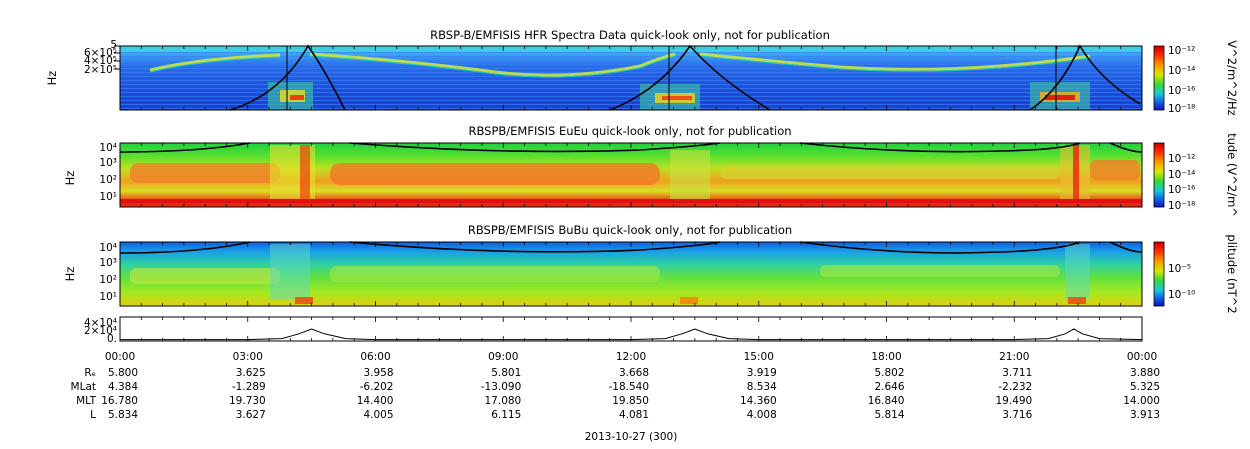 Image resolution: width=1250 pixels, height=449 pixels. Describe the element at coordinates (1196, 274) in the screenshot. I see `panel3-colorbar: 10⁻⁵ 10⁻¹⁰ plitude (nT^2` at that location.